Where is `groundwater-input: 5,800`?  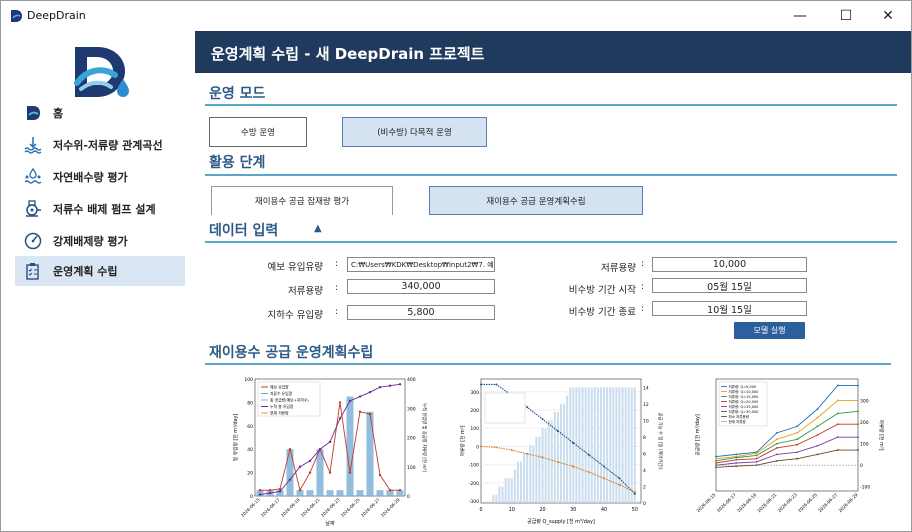
groundwater-input: 5,800 is located at coordinates (421, 312).